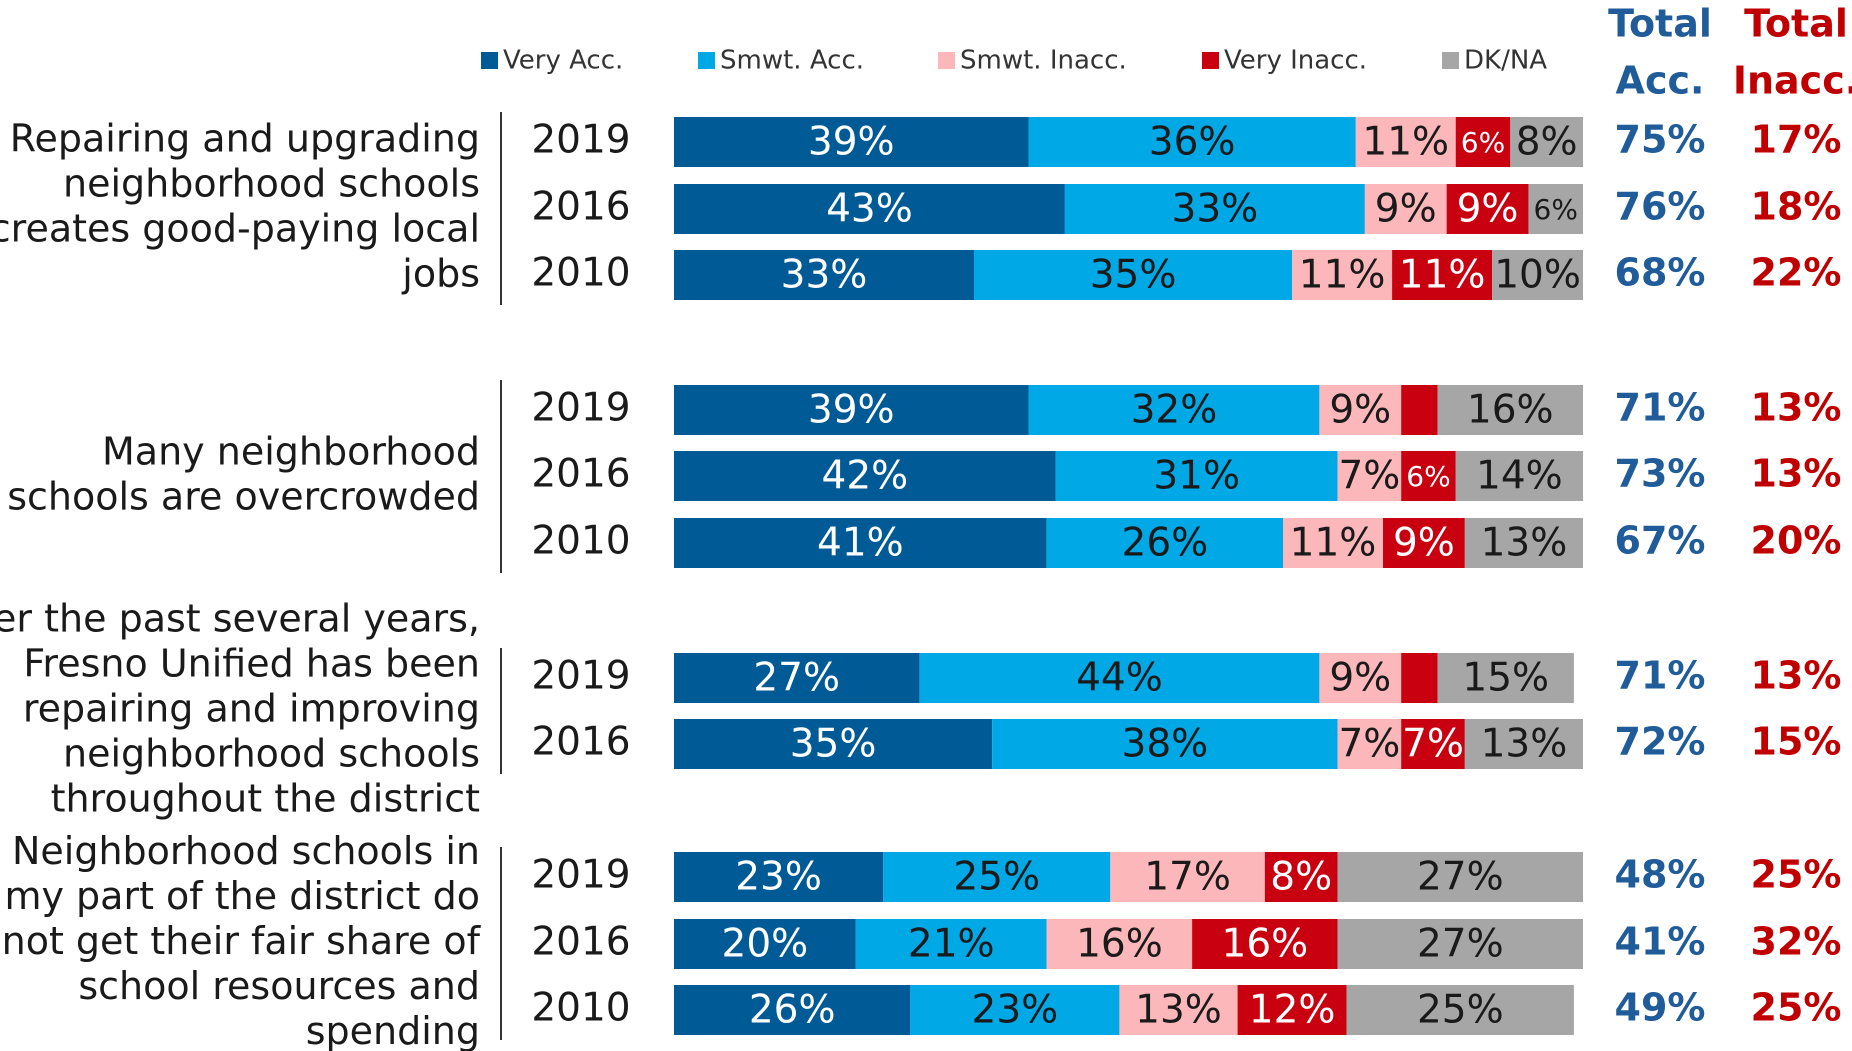 This screenshot has width=1852, height=1051. I want to click on data-label: 31%, so click(1196, 476).